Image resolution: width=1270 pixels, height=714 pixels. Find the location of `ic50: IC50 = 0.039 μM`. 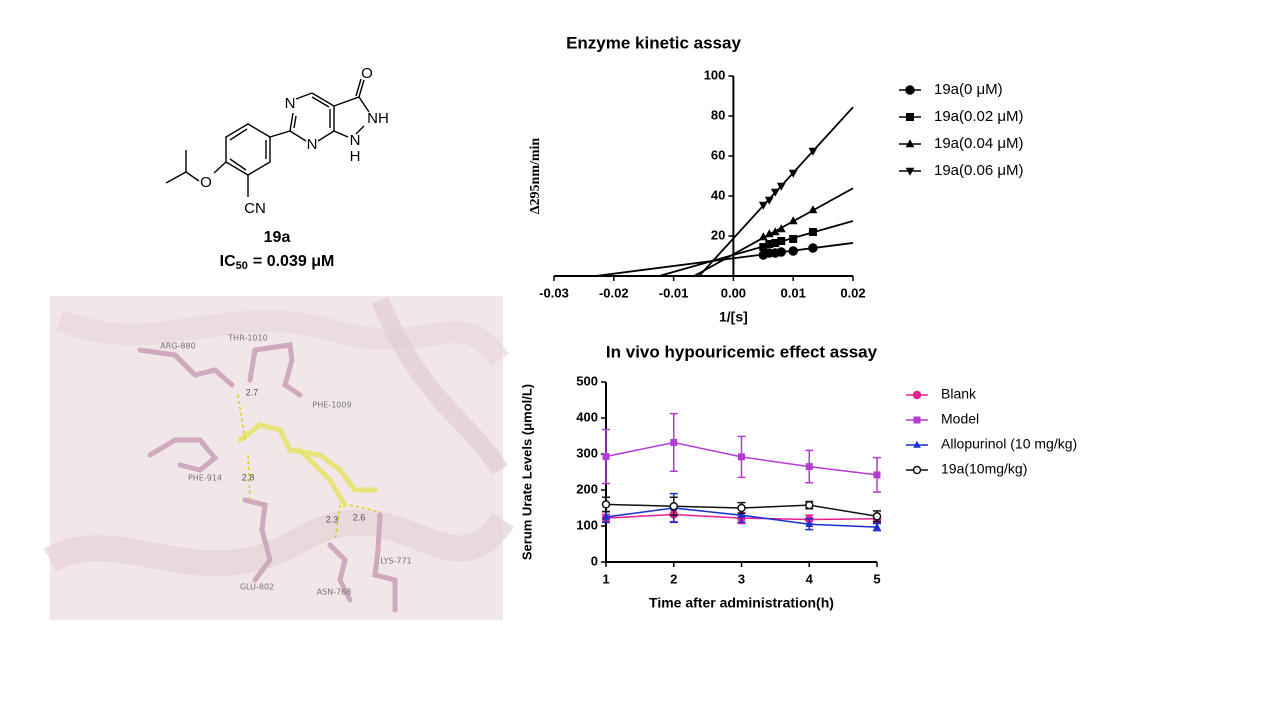

ic50: IC50 = 0.039 μM is located at coordinates (277, 262).